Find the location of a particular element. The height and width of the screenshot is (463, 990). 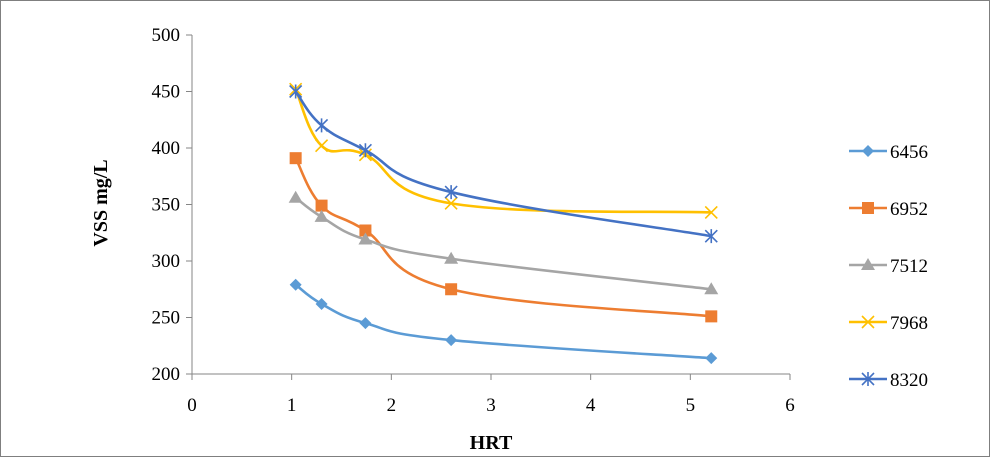

y-tick-label: 250 is located at coordinates (166, 318).